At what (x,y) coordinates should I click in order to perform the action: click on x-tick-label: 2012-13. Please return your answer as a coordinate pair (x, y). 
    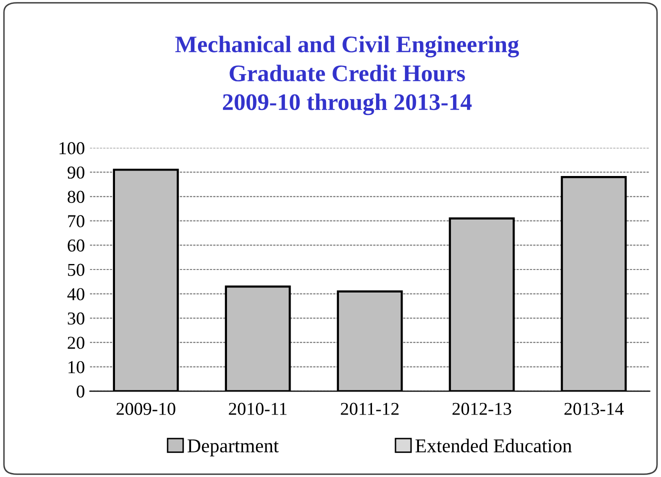
    Looking at the image, I should click on (482, 408).